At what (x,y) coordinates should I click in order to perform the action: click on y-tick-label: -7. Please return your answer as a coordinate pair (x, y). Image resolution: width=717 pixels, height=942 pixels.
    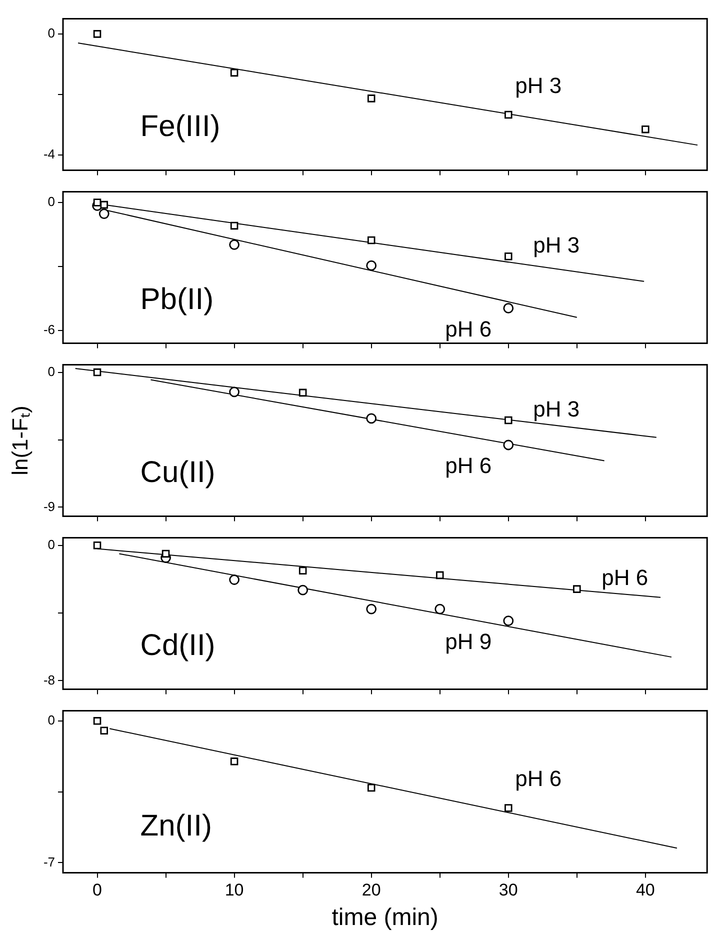
    Looking at the image, I should click on (49, 862).